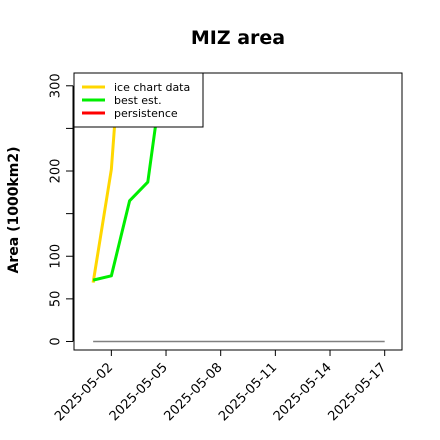 This screenshot has height=440, width=440. What do you see at coordinates (104, 201) in the screenshot?
I see `series-line-ice-chart-data` at bounding box center [104, 201].